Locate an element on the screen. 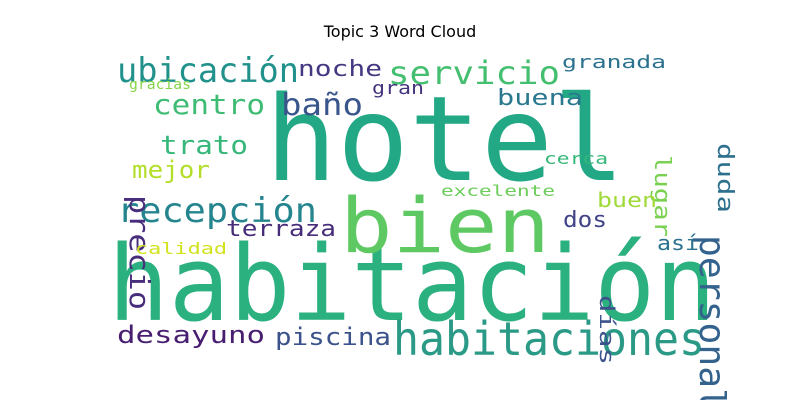 The image size is (800, 400). word-noche: noche is located at coordinates (340, 69).